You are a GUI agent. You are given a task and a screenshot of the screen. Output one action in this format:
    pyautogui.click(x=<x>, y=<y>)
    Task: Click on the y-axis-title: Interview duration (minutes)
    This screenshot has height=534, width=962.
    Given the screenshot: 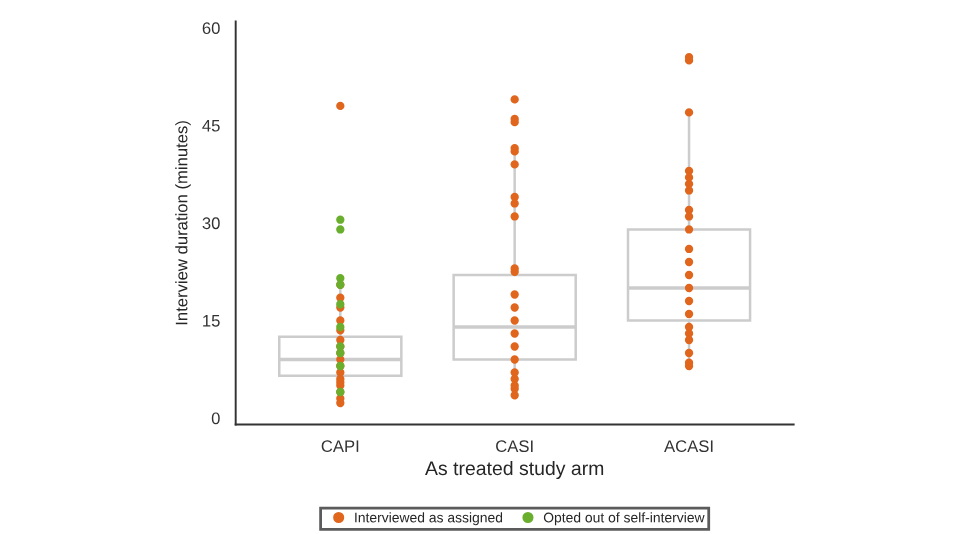 What is the action you would take?
    pyautogui.click(x=183, y=223)
    